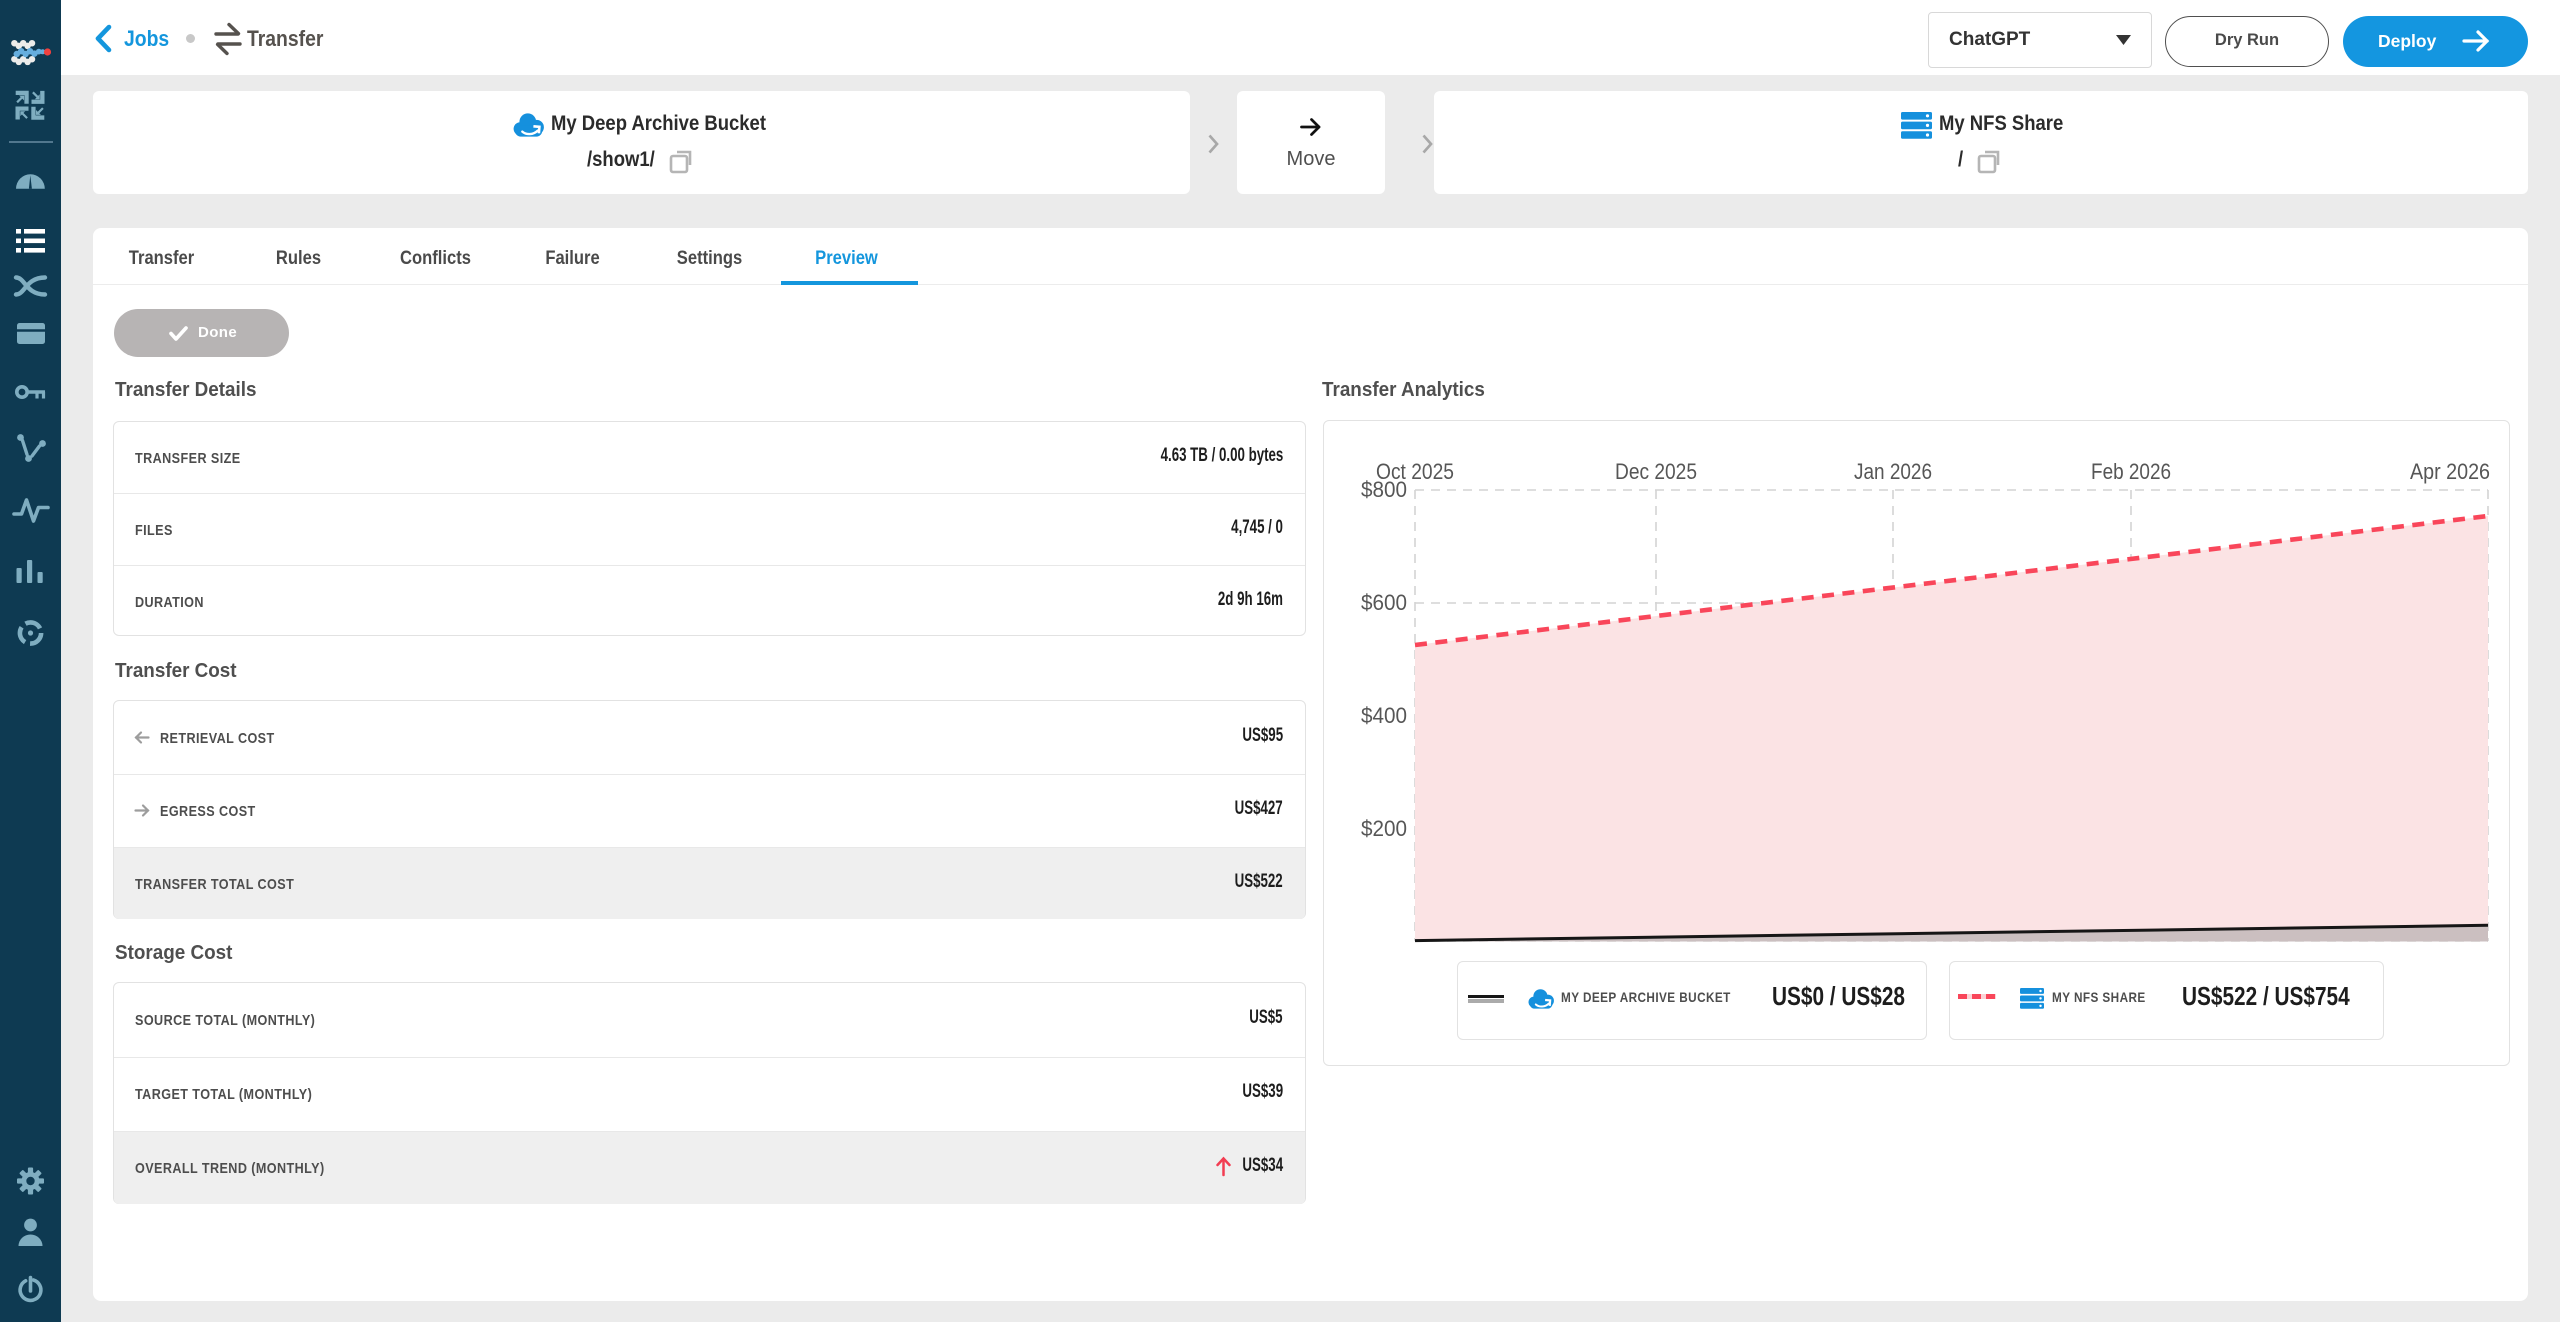 This screenshot has width=2560, height=1322. What do you see at coordinates (1384, 602) in the screenshot?
I see `svg-text: $600` at bounding box center [1384, 602].